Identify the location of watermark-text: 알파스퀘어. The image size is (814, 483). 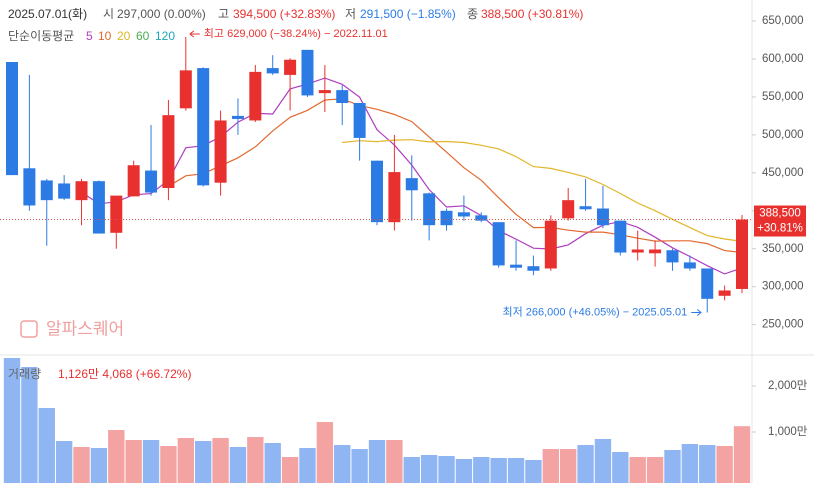
(85, 328).